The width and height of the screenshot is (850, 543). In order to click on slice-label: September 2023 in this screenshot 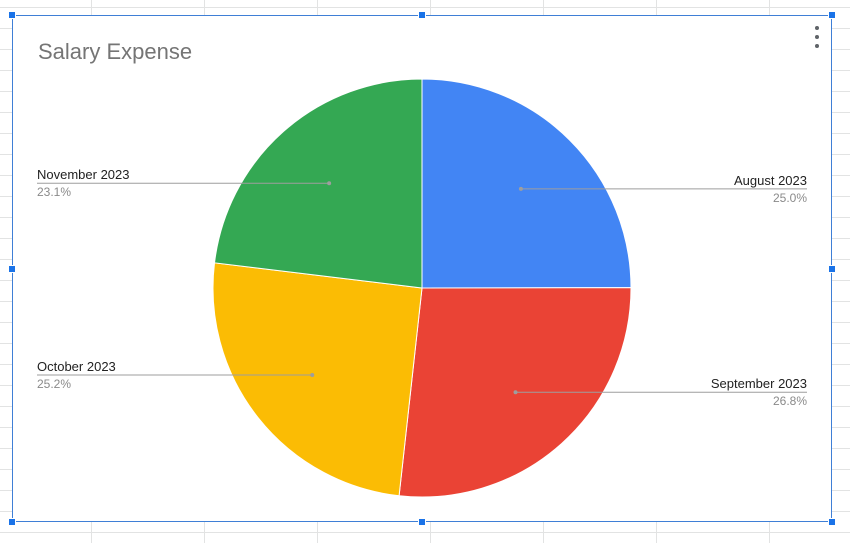, I will do `click(759, 383)`.